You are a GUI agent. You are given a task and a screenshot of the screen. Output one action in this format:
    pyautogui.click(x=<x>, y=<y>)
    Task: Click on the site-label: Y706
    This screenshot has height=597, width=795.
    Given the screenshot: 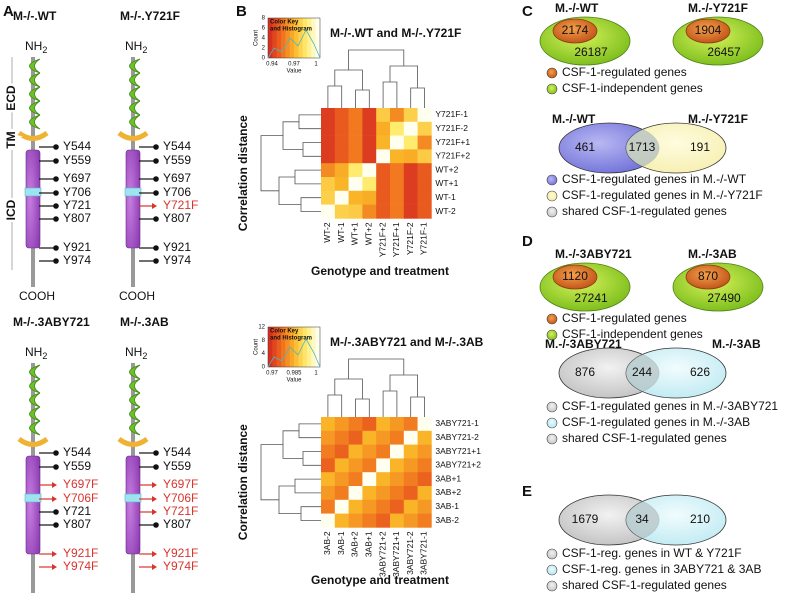 What is the action you would take?
    pyautogui.click(x=77, y=192)
    